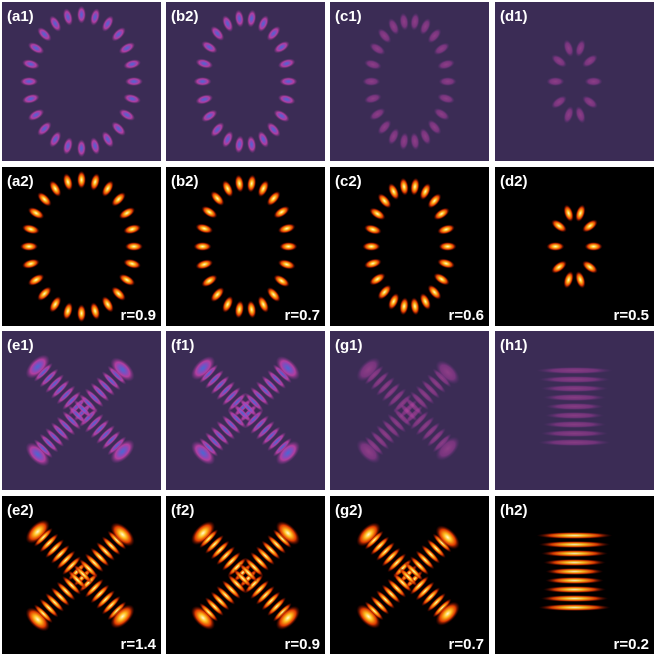 The width and height of the screenshot is (656, 654). Describe the element at coordinates (349, 510) in the screenshot. I see `panel-label: (g2)` at that location.